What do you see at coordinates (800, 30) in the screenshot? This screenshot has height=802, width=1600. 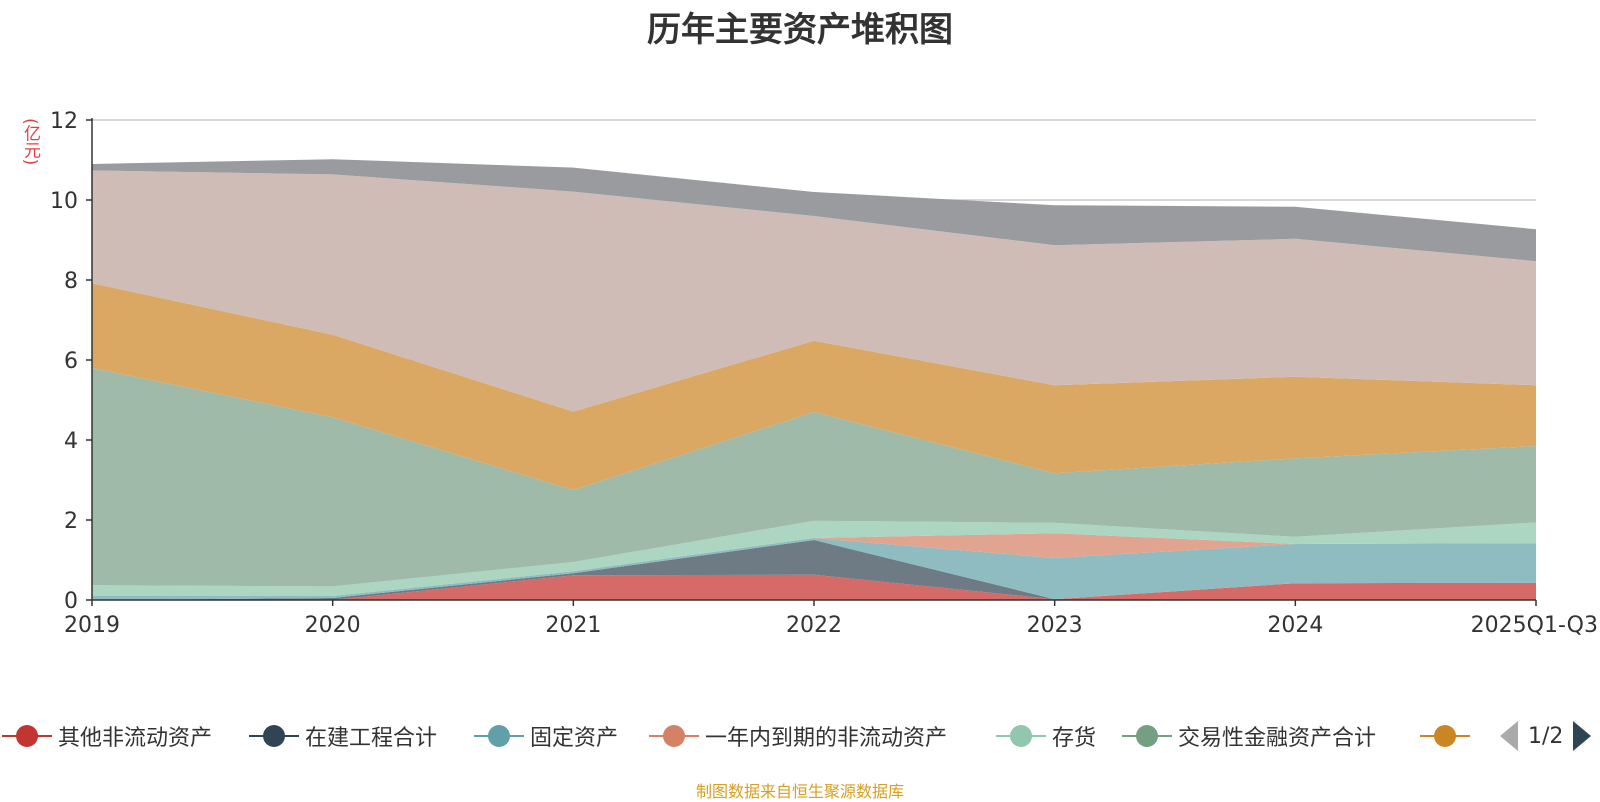 I see `chart-title: 历年主要资产堆积图` at bounding box center [800, 30].